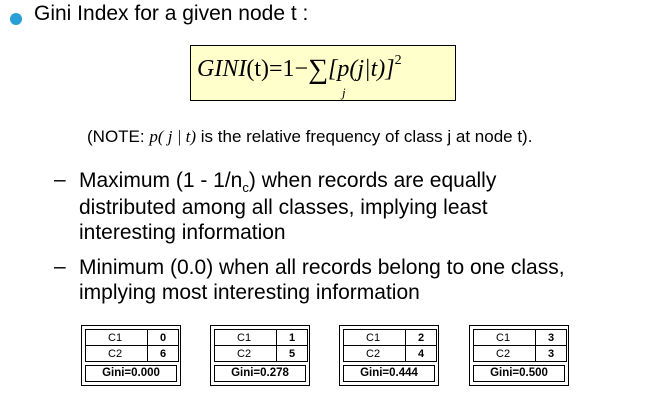 This screenshot has height=402, width=651. I want to click on gini-table-4-grid: C1 3 C2 3, so click(520, 345).